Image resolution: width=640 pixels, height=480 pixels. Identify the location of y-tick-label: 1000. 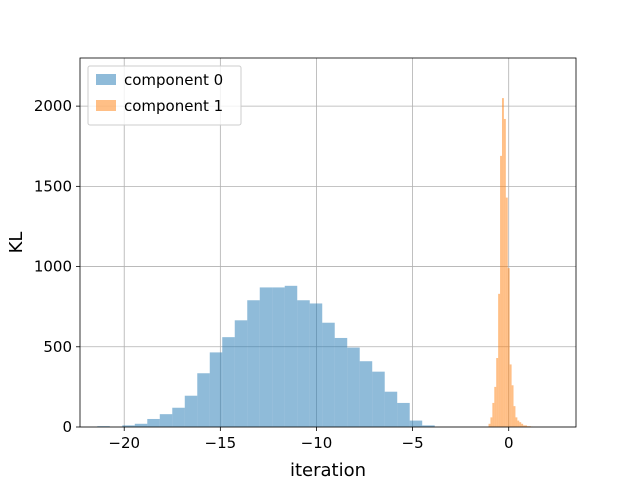
(53, 267).